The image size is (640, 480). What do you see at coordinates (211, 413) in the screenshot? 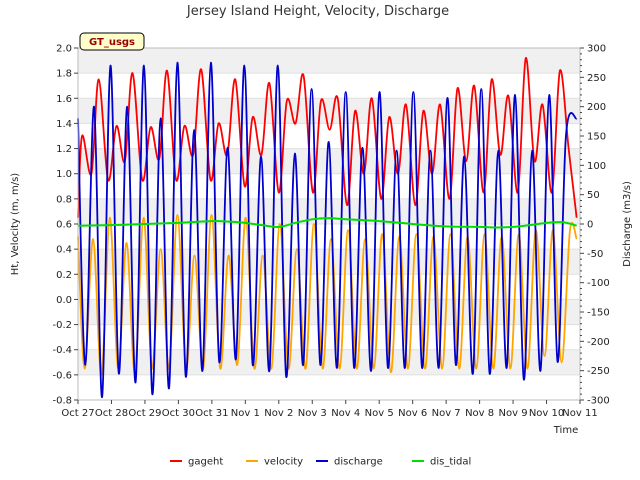
I see `x-tick-label: Oct 31` at bounding box center [211, 413].